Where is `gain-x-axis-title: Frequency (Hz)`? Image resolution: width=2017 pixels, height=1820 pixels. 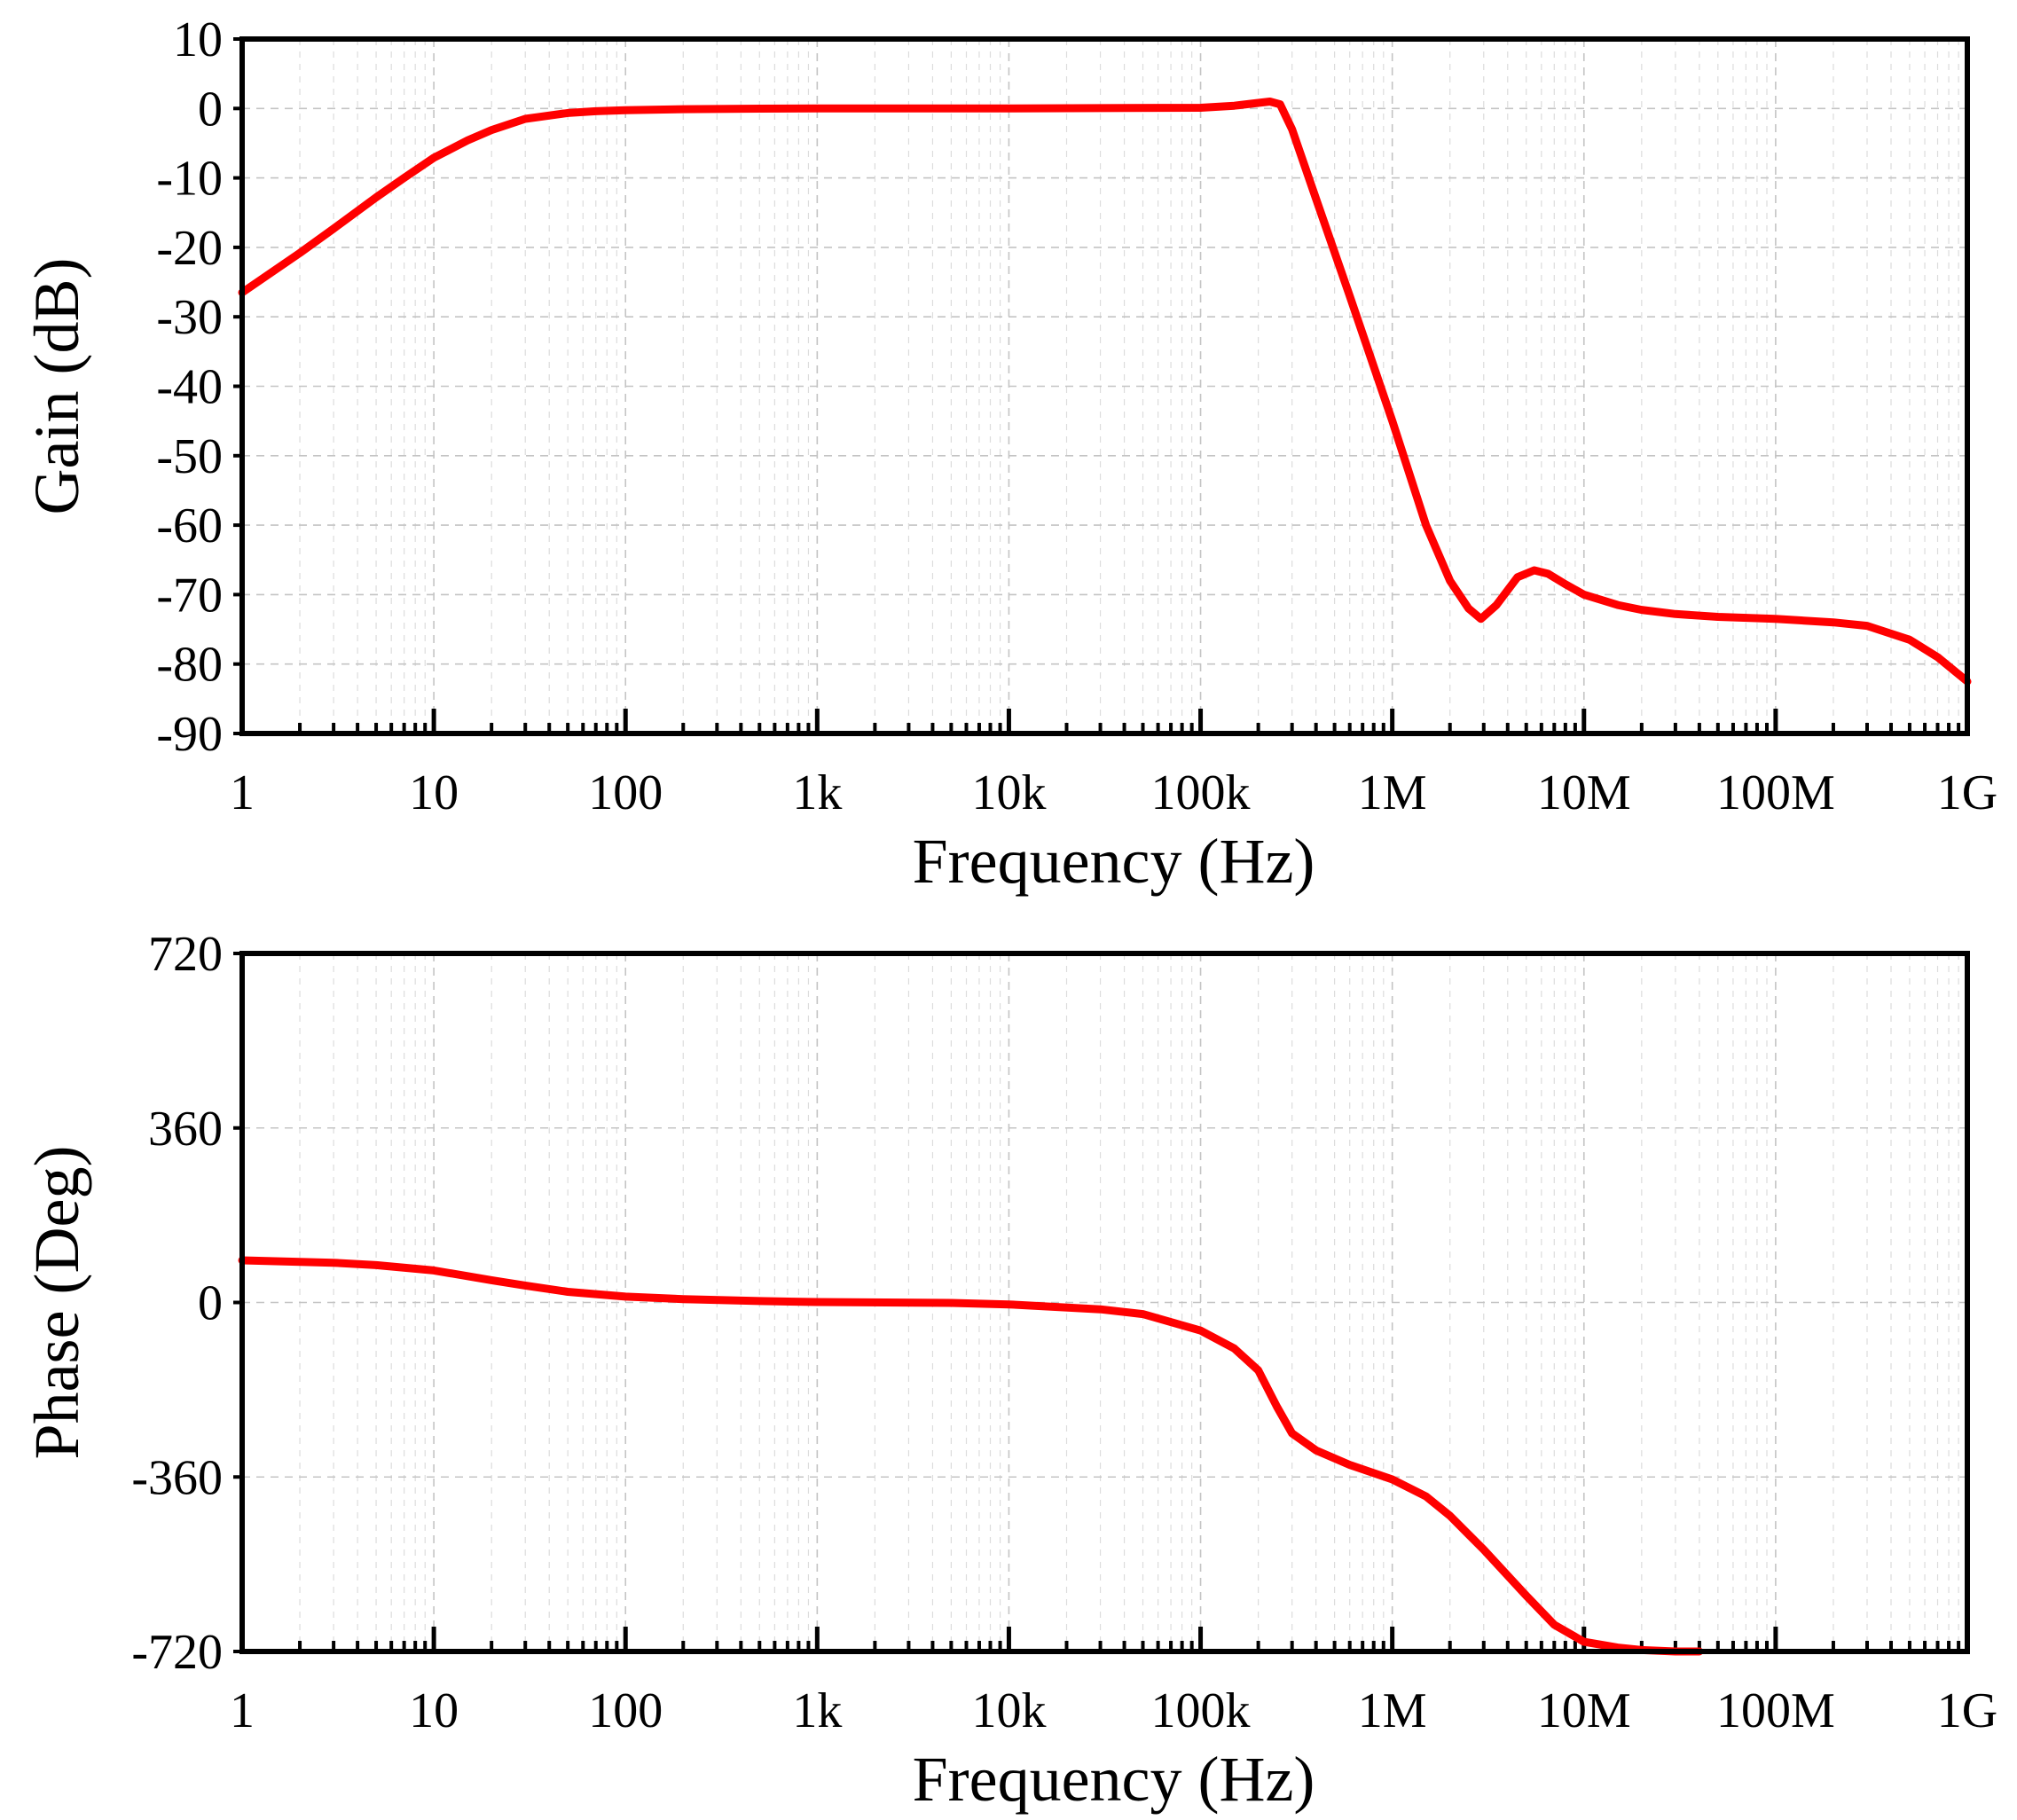
gain-x-axis-title: Frequency (Hz) is located at coordinates (1114, 861).